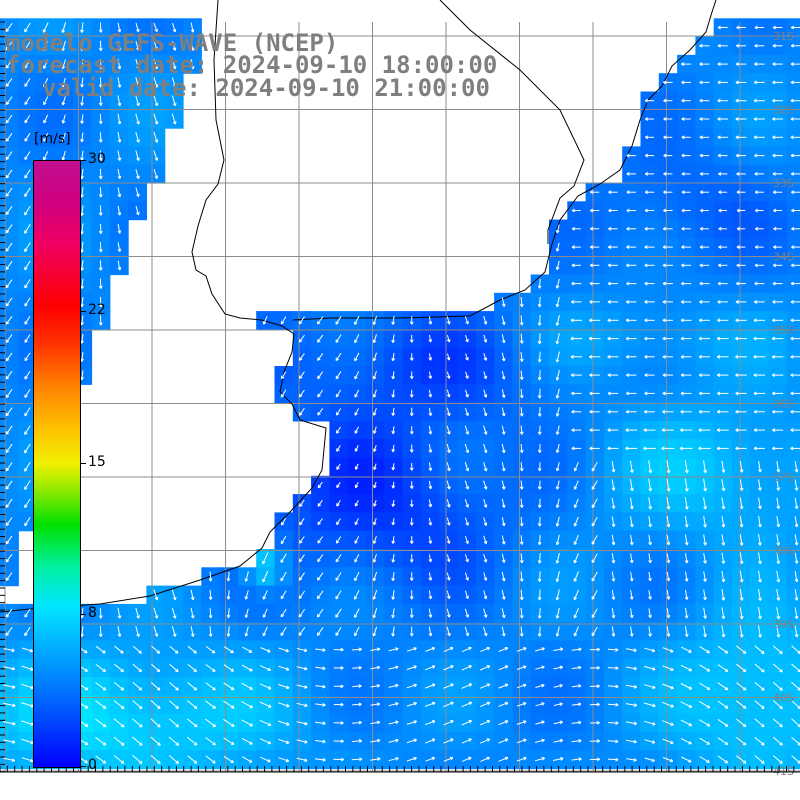 The image size is (800, 800). What do you see at coordinates (172, 43) in the screenshot?
I see `model-title: modelo GEFS-WAVE (NCEP)` at bounding box center [172, 43].